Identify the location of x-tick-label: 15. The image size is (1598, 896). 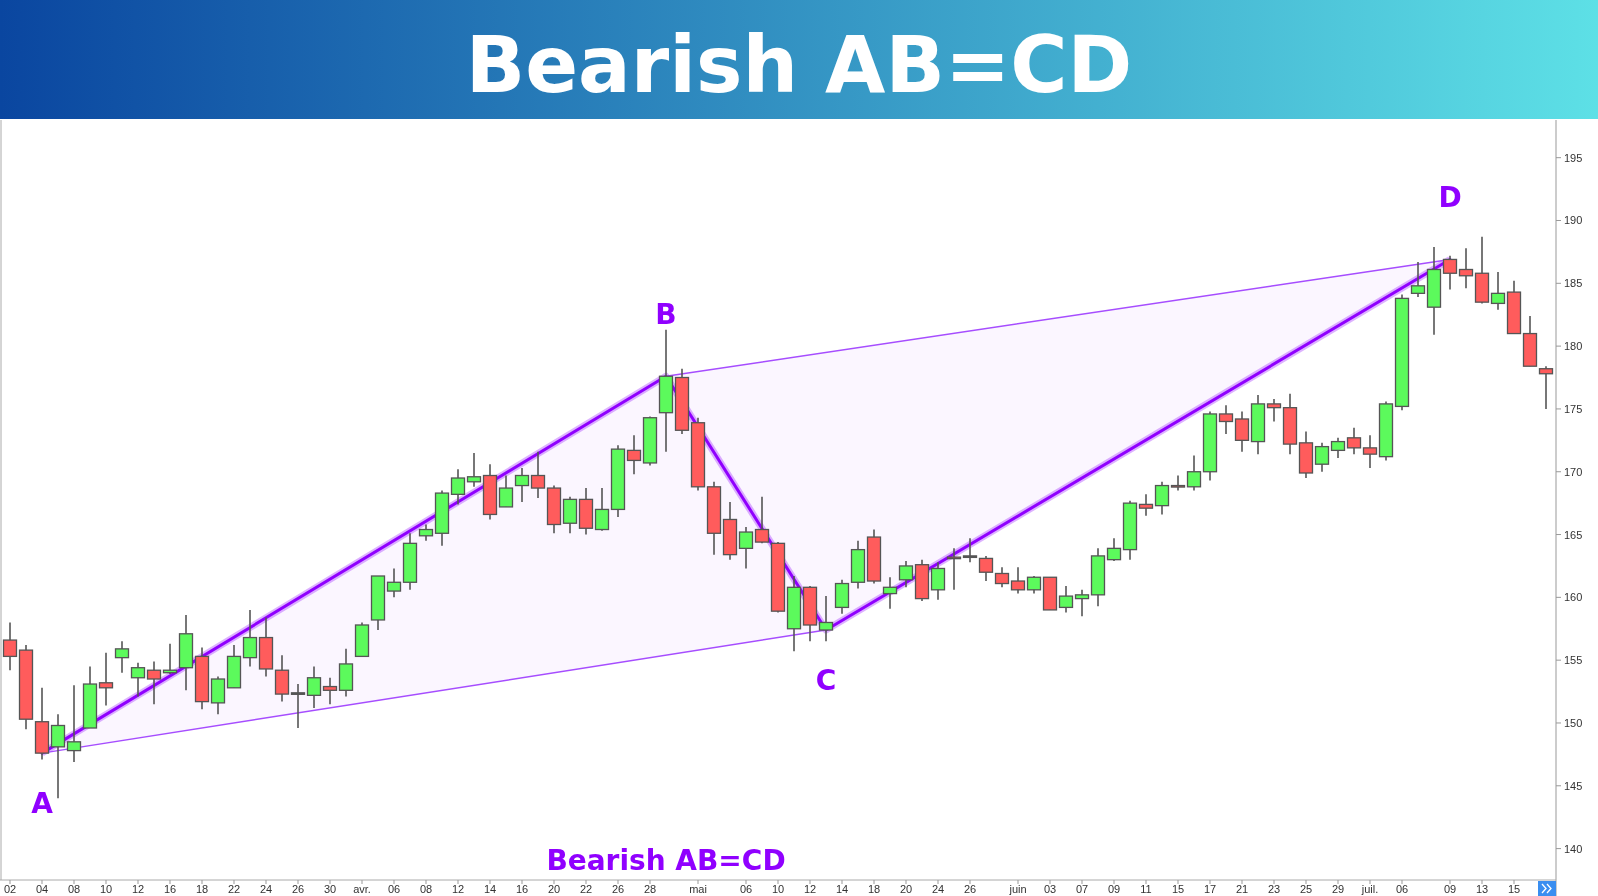
(1178, 889).